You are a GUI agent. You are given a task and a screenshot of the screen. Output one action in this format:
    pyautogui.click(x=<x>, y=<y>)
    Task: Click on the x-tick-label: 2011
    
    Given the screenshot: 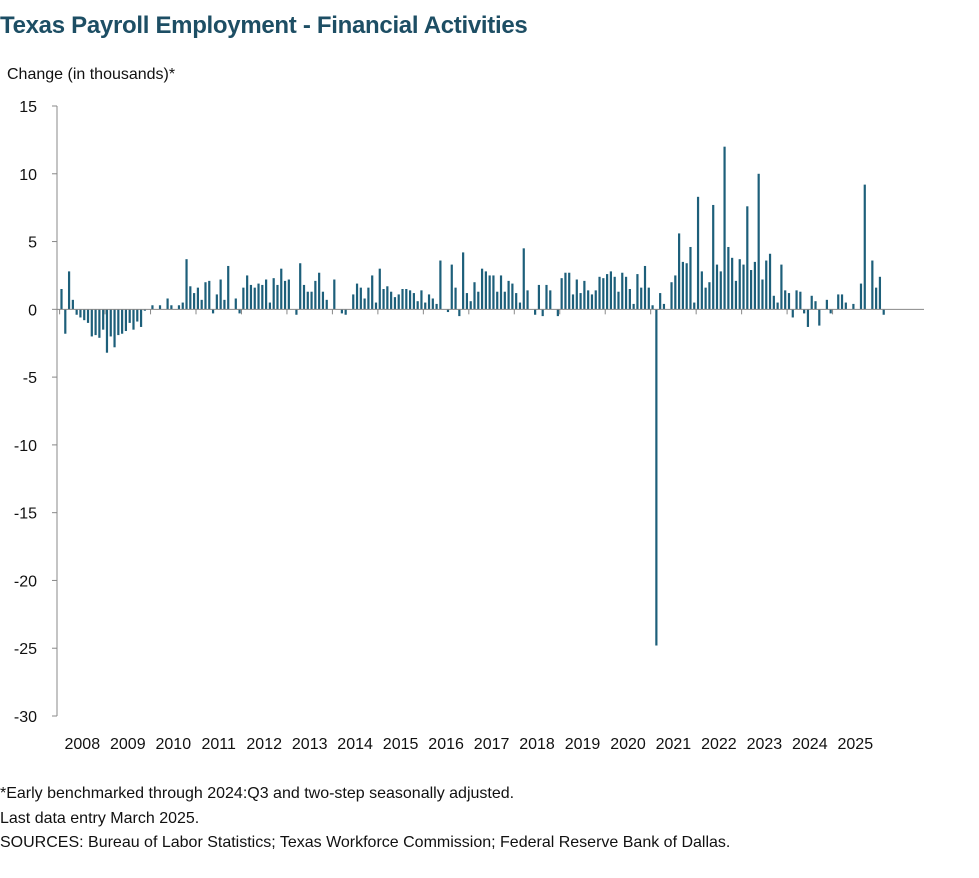 What is the action you would take?
    pyautogui.click(x=218, y=744)
    